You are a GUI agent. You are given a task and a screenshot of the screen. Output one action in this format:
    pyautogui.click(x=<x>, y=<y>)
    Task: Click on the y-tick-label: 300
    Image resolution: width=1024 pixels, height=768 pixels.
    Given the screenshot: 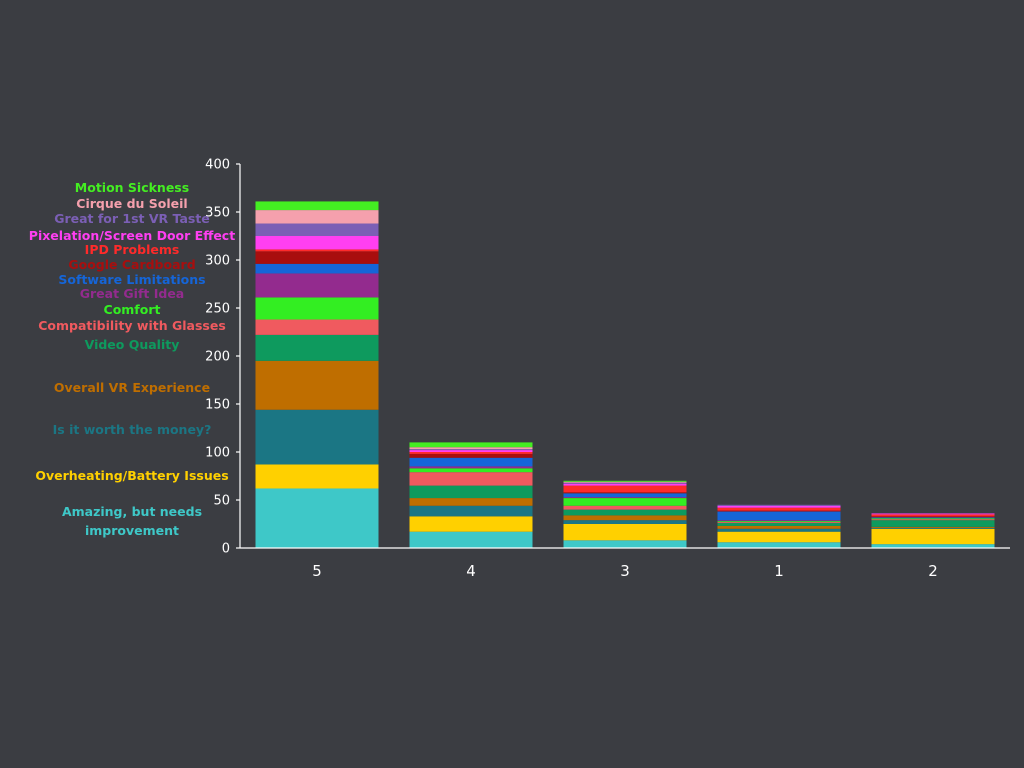 What is the action you would take?
    pyautogui.click(x=217, y=261)
    